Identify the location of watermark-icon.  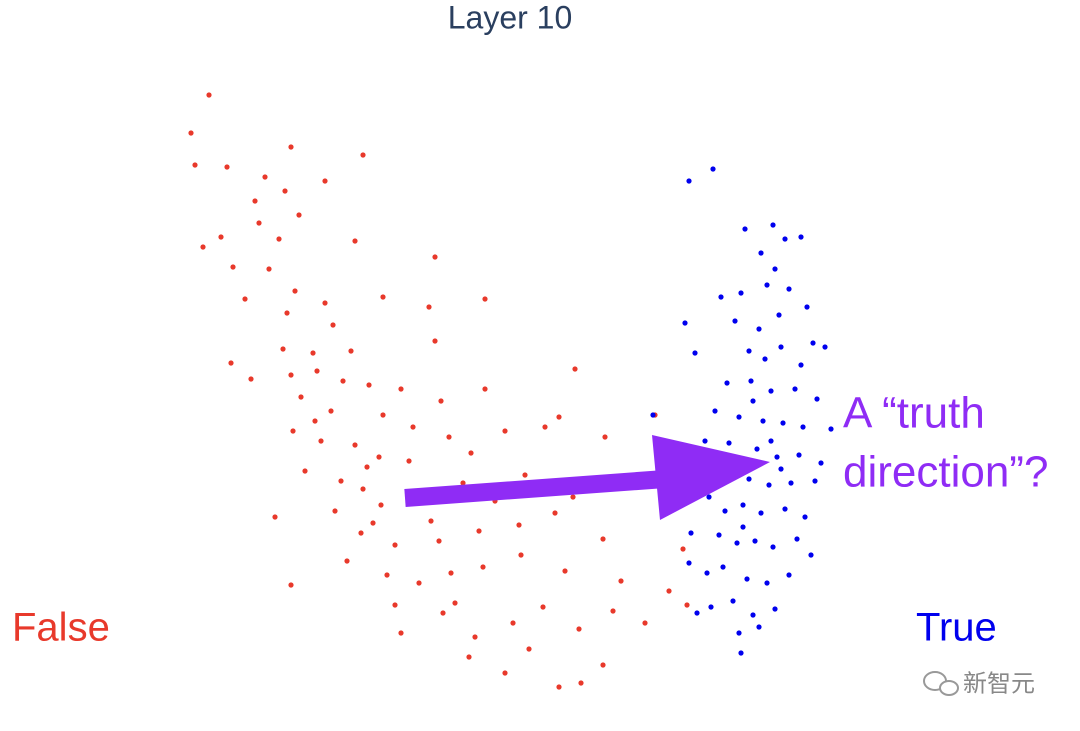
(949, 688).